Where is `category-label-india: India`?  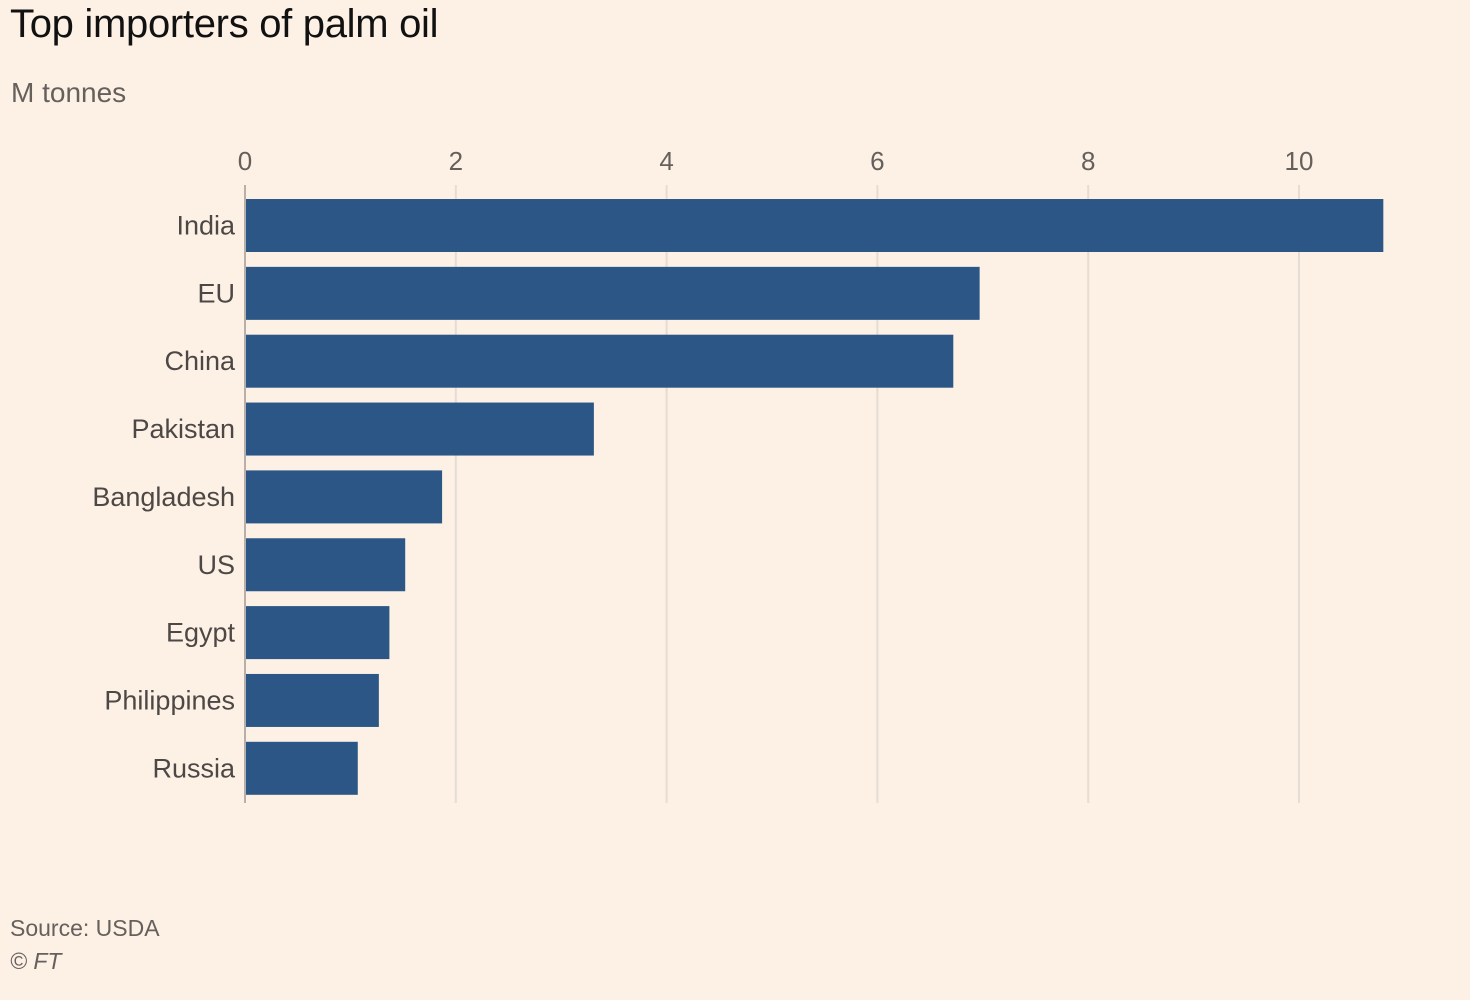
category-label-india: India is located at coordinates (206, 226).